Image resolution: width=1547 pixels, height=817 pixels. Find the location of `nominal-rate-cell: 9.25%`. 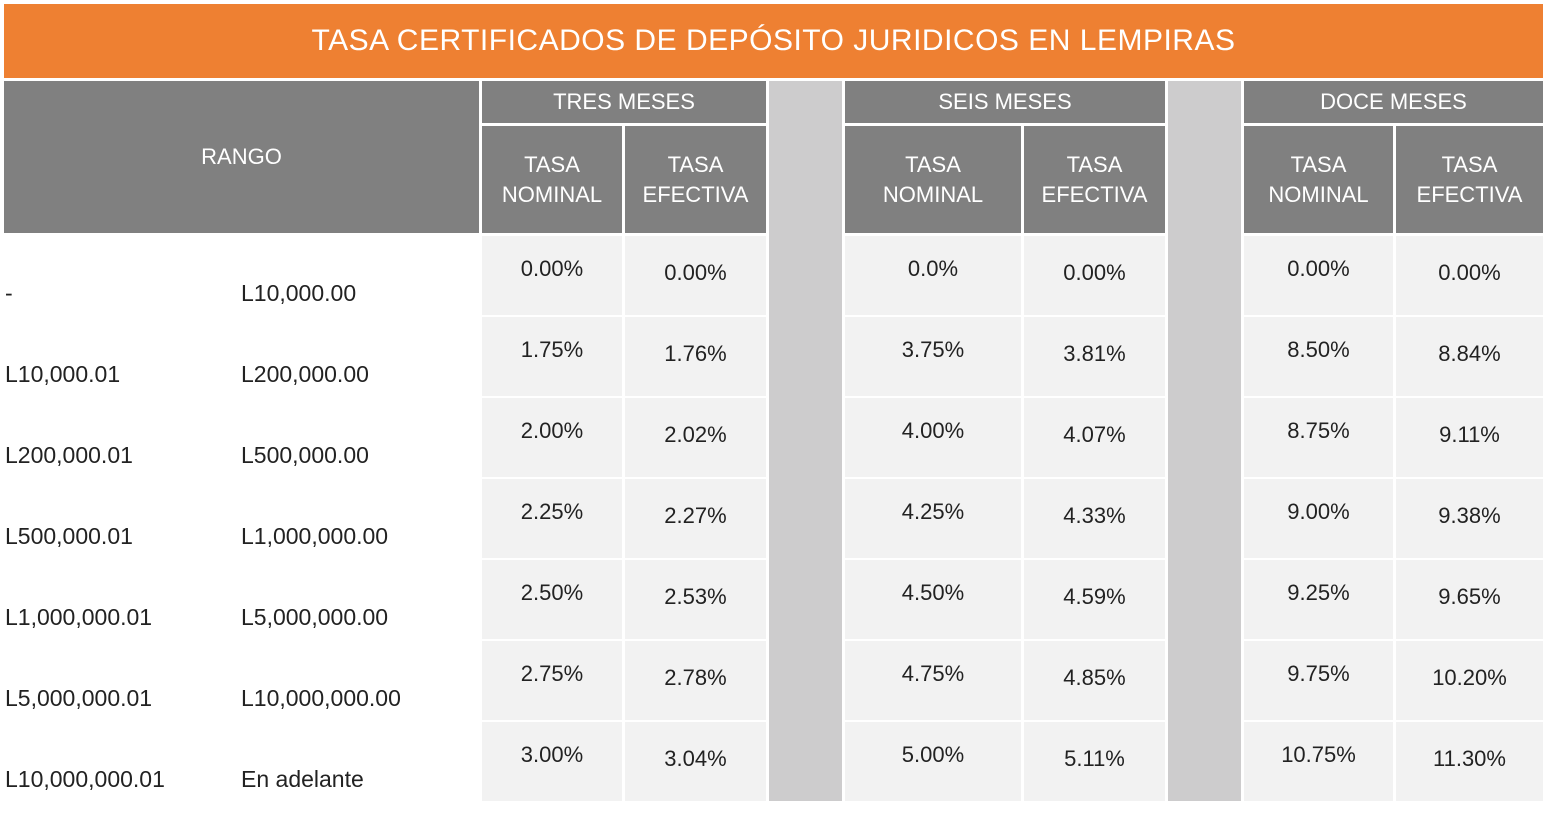

nominal-rate-cell: 9.25% is located at coordinates (1318, 599).